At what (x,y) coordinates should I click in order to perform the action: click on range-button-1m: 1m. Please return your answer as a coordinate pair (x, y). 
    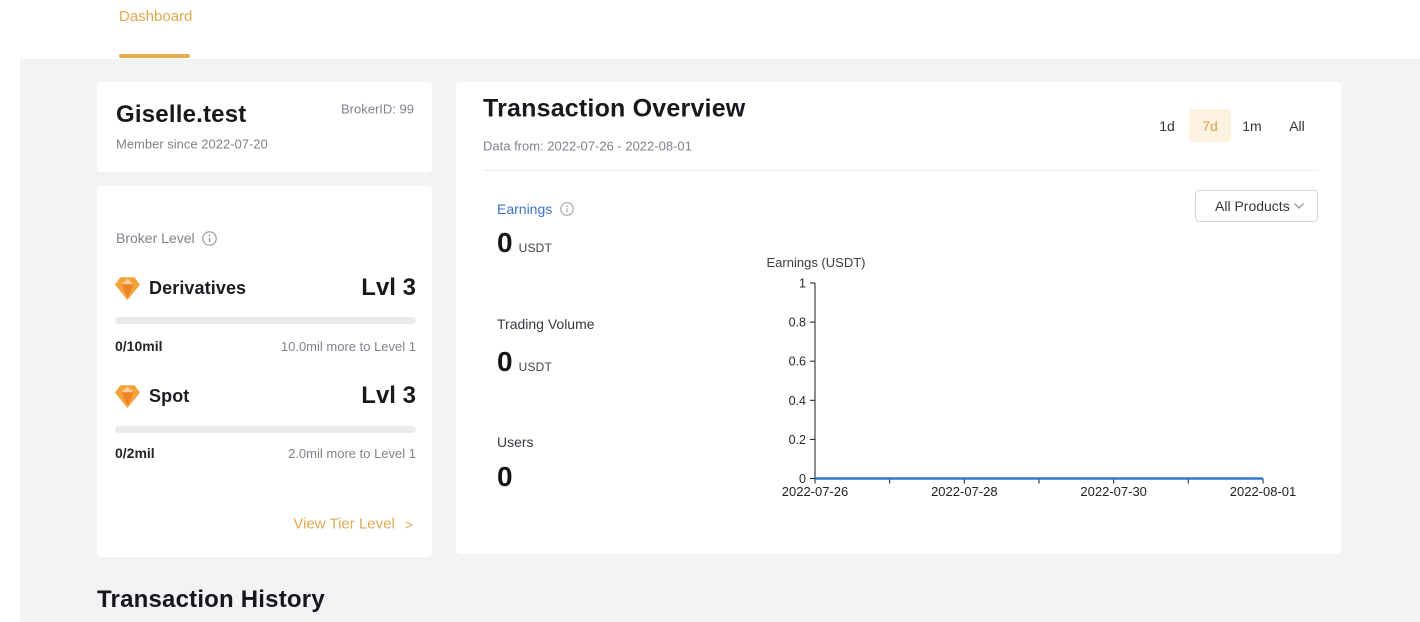
    Looking at the image, I should click on (1252, 126).